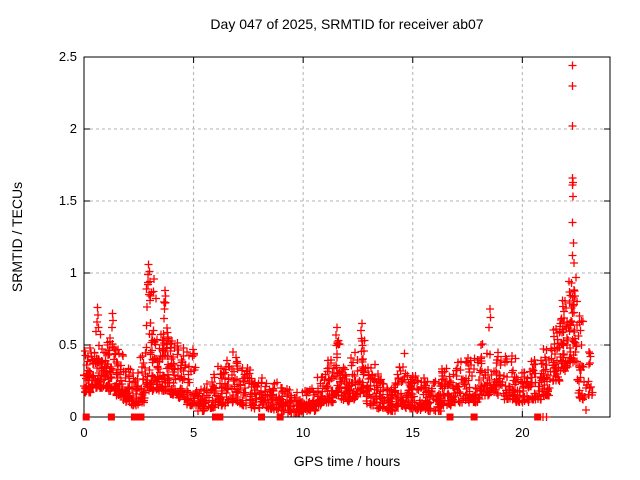 The width and height of the screenshot is (640, 480). I want to click on x-axis-label: GPS time / hours, so click(347, 461).